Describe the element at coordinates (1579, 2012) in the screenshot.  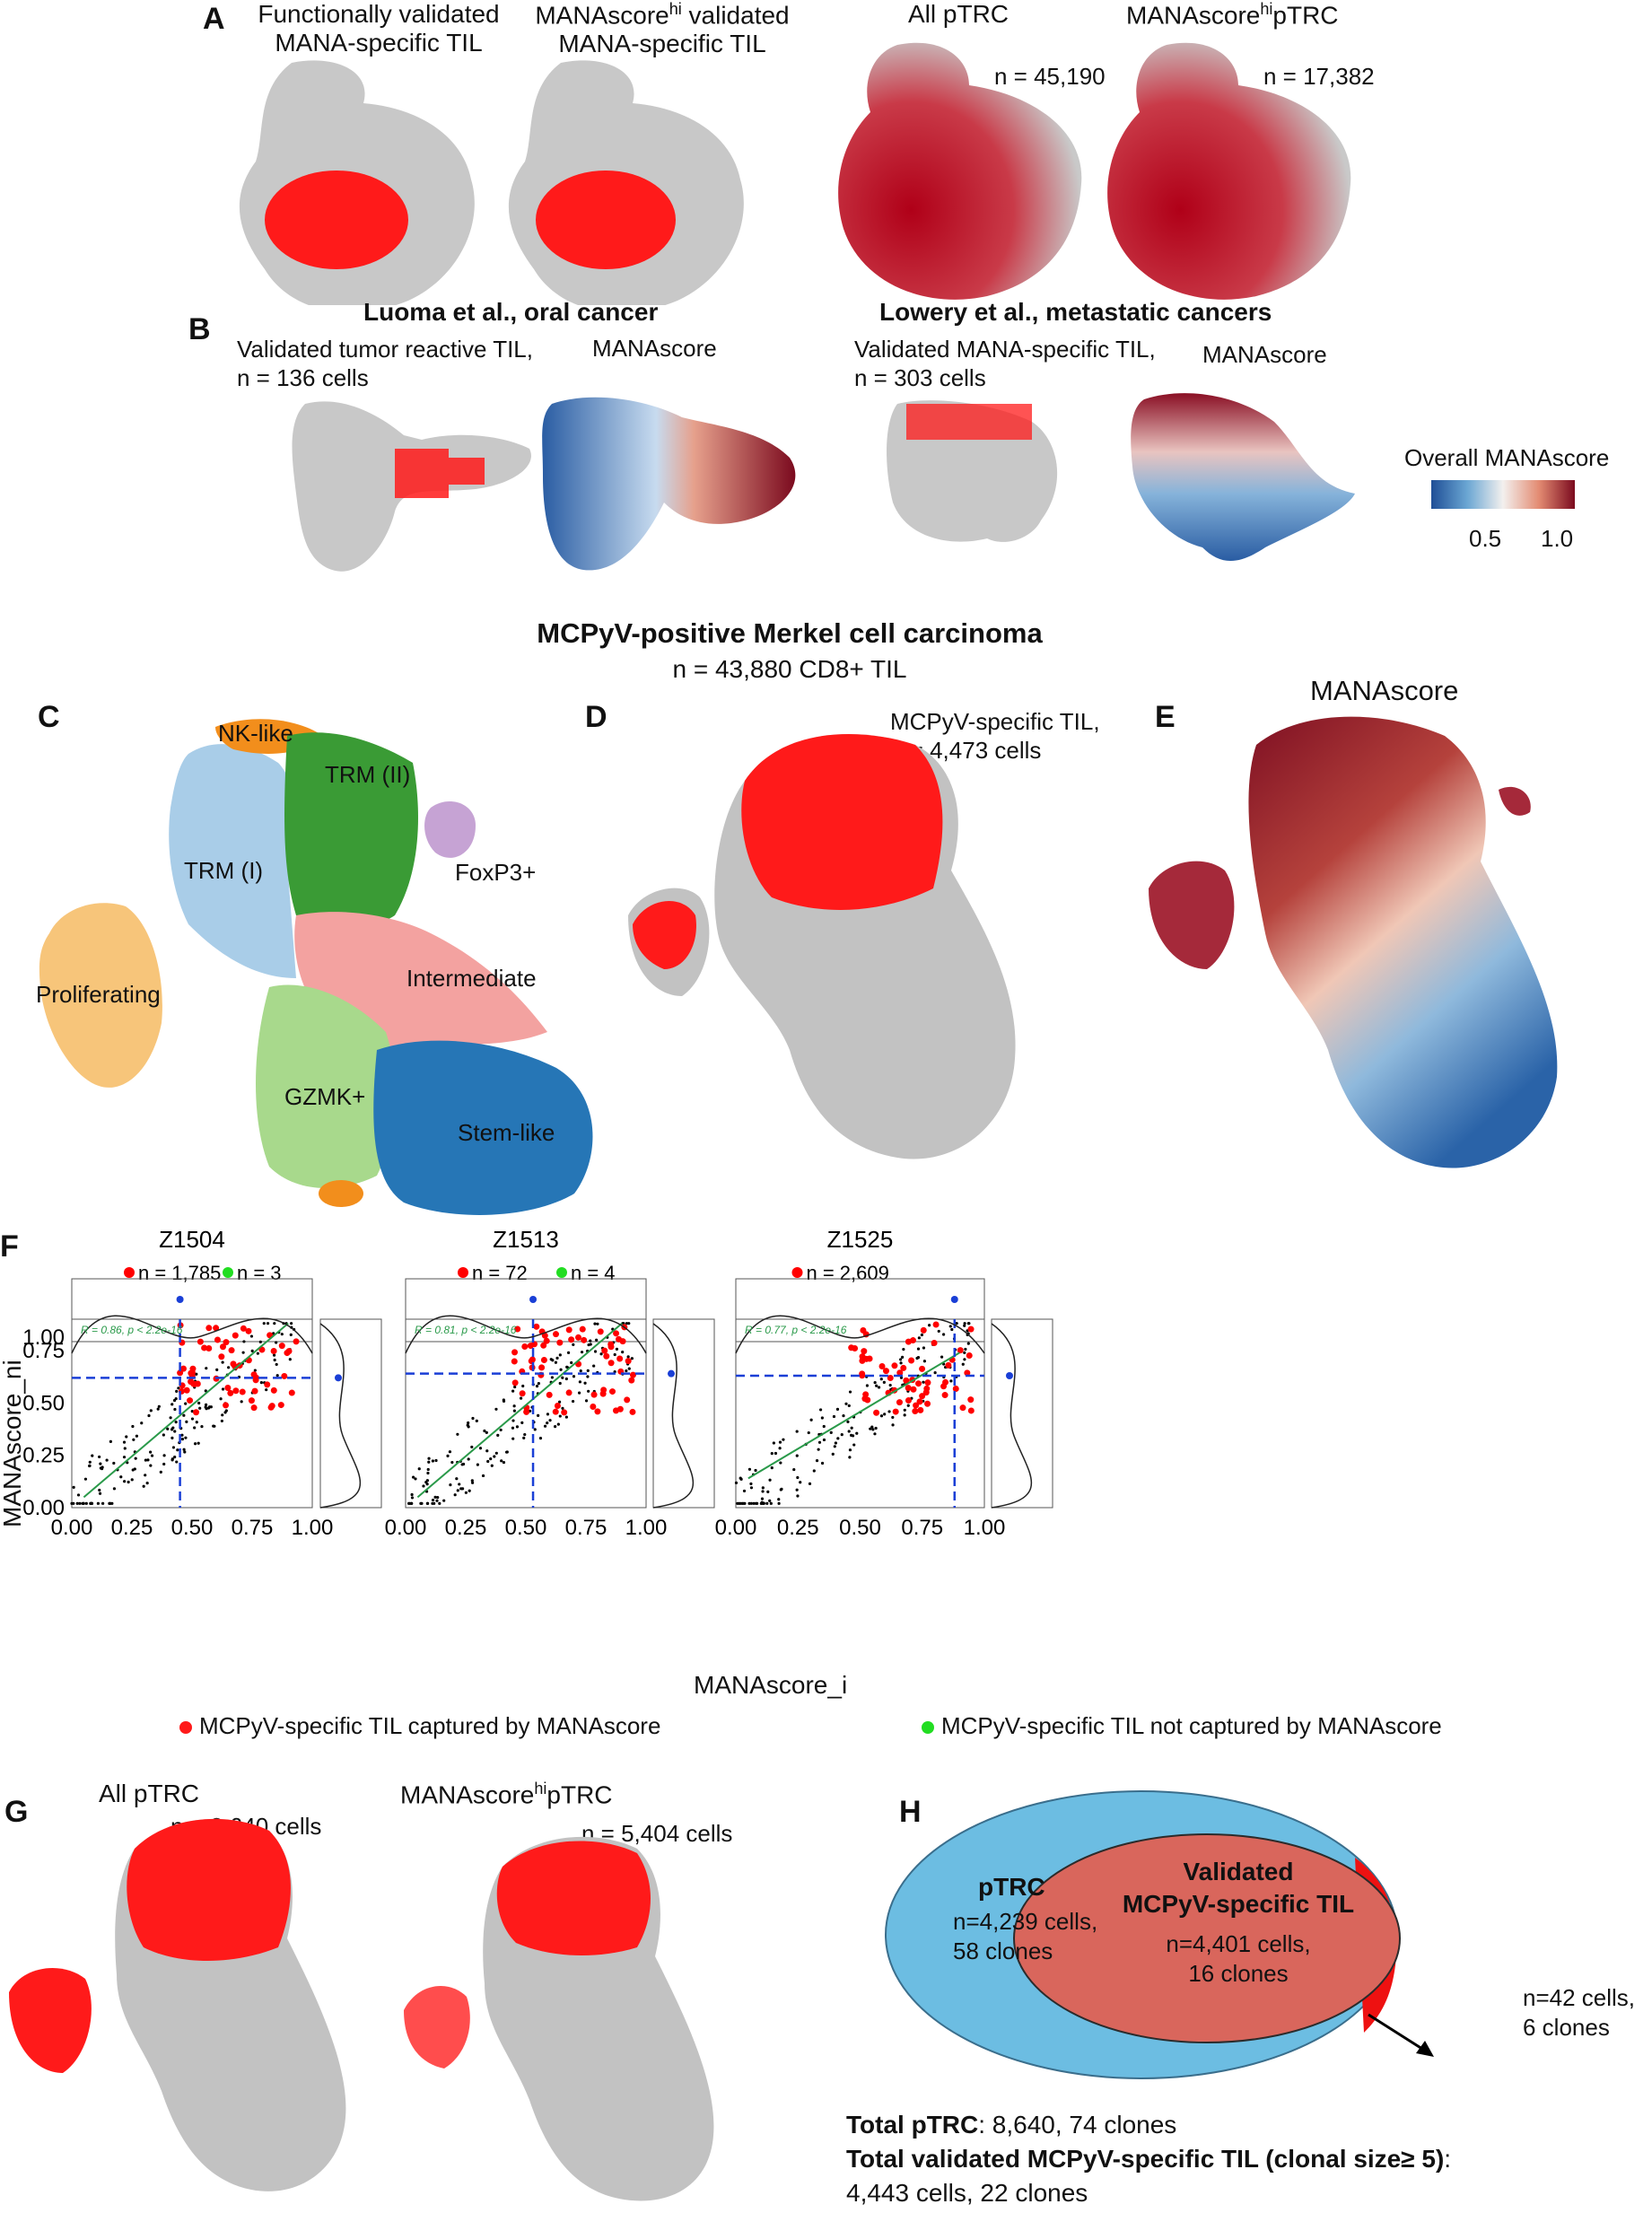
I see `h-outside-counts: n=42 cells, 6 clones` at that location.